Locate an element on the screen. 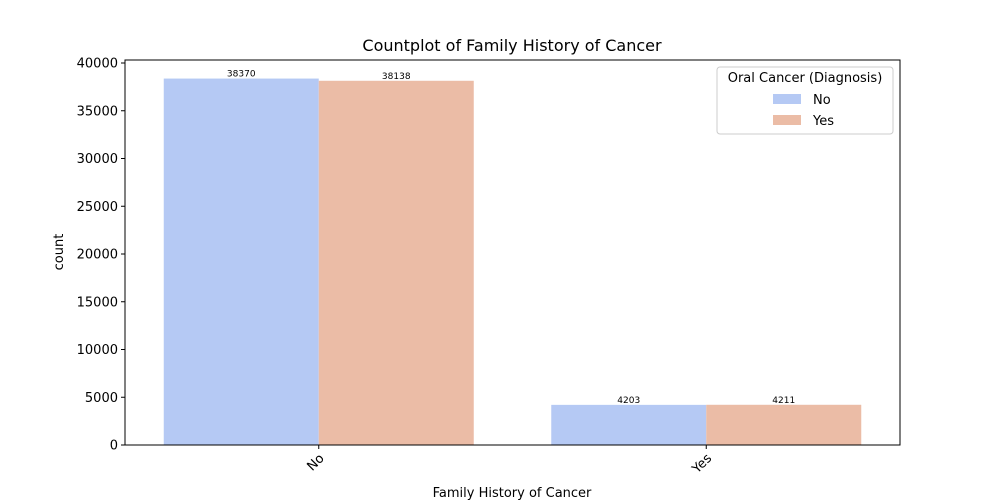  y-tick-label: 0 is located at coordinates (114, 446).